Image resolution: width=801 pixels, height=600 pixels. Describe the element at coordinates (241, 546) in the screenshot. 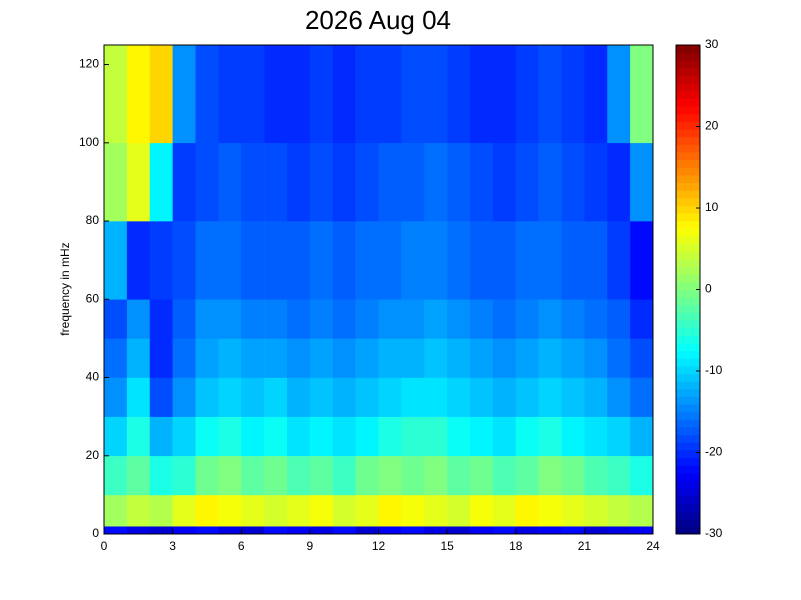

I see `x-tick-label: 6` at that location.